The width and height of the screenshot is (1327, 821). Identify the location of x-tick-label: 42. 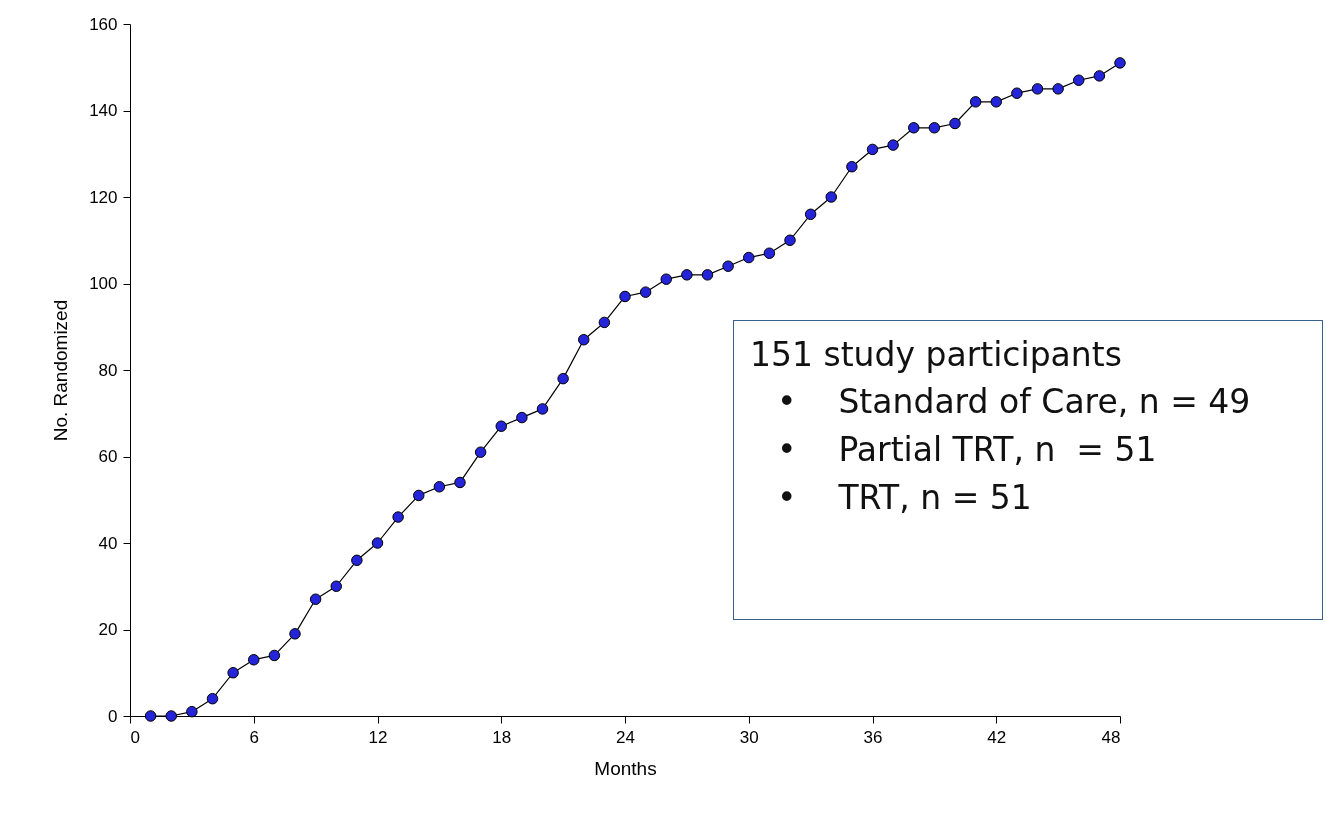
(997, 737).